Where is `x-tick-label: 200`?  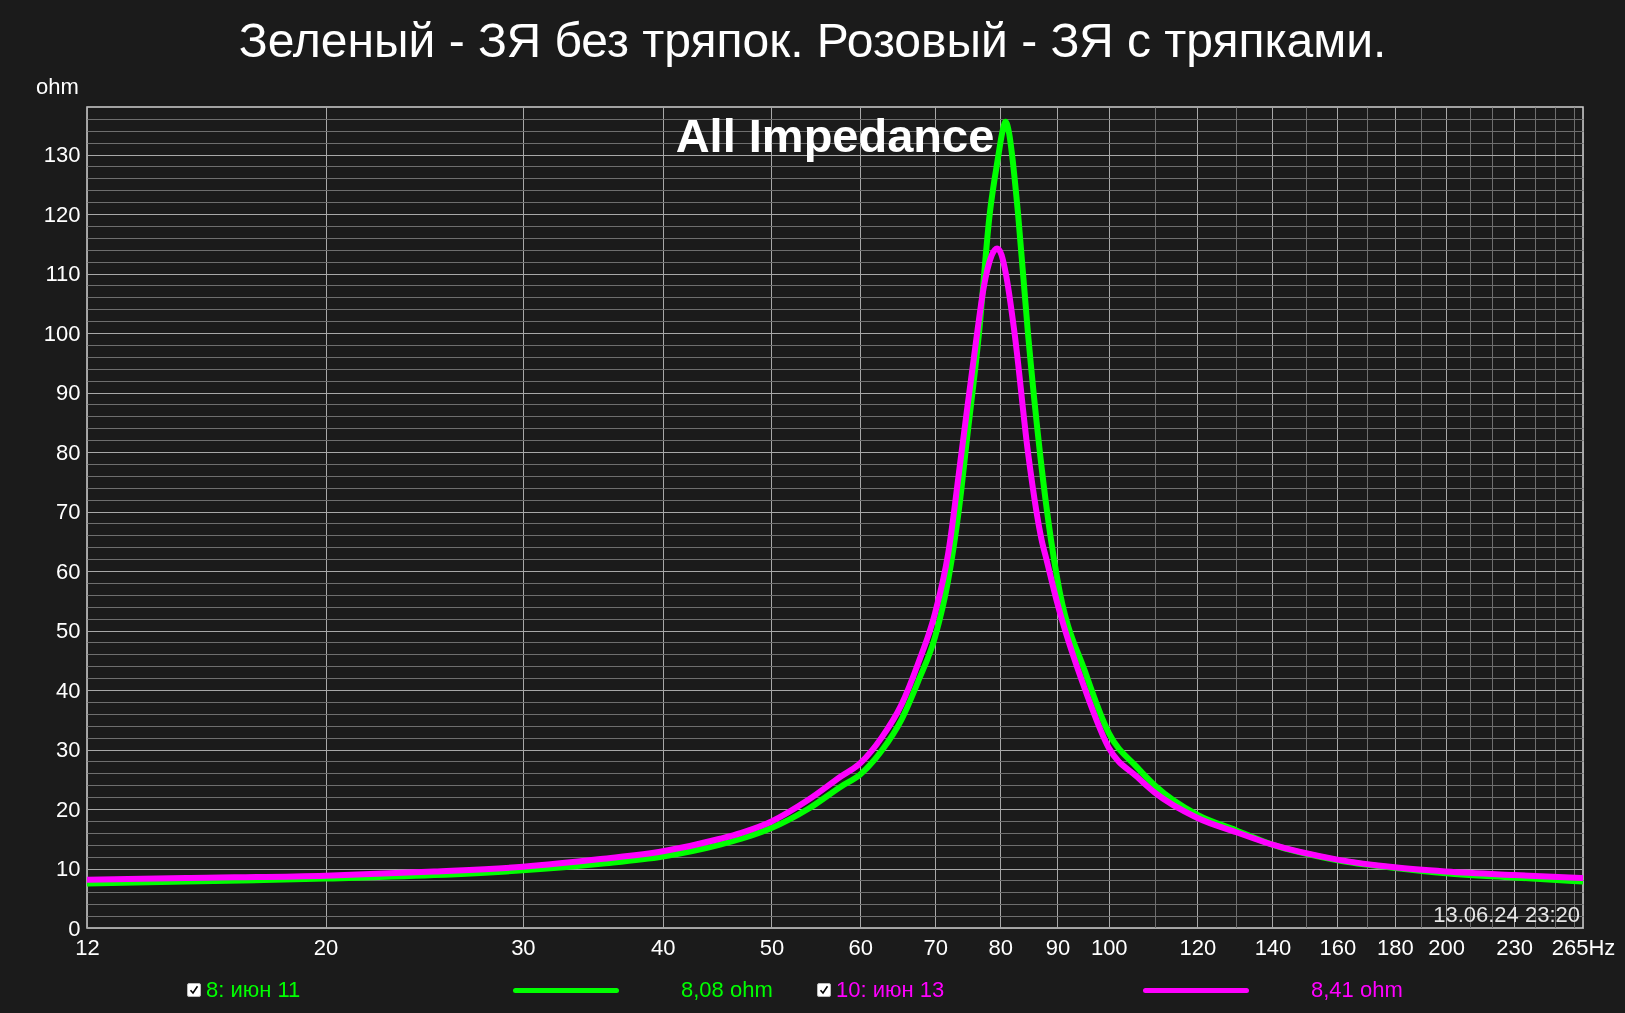
x-tick-label: 200 is located at coordinates (1446, 947).